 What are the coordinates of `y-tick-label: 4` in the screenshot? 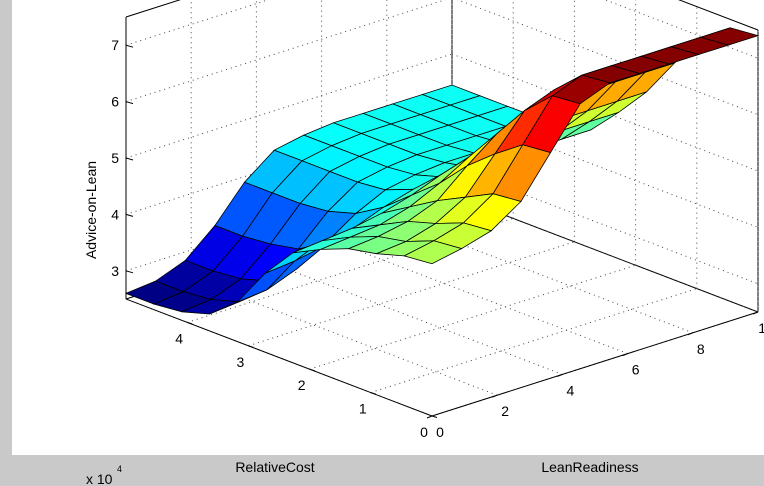 It's located at (571, 390).